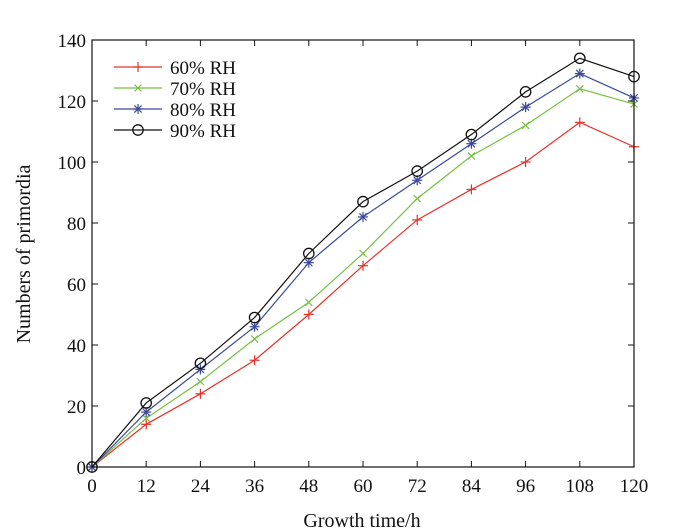 This screenshot has height=531, width=700. What do you see at coordinates (72, 102) in the screenshot?
I see `y-tick-label: 120` at bounding box center [72, 102].